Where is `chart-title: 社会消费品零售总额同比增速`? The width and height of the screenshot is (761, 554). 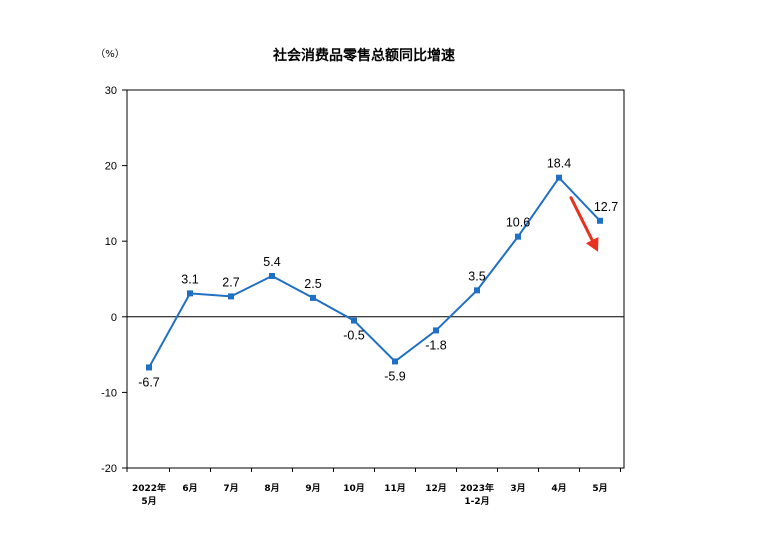 chart-title: 社会消费品零售总额同比增速 is located at coordinates (363, 55).